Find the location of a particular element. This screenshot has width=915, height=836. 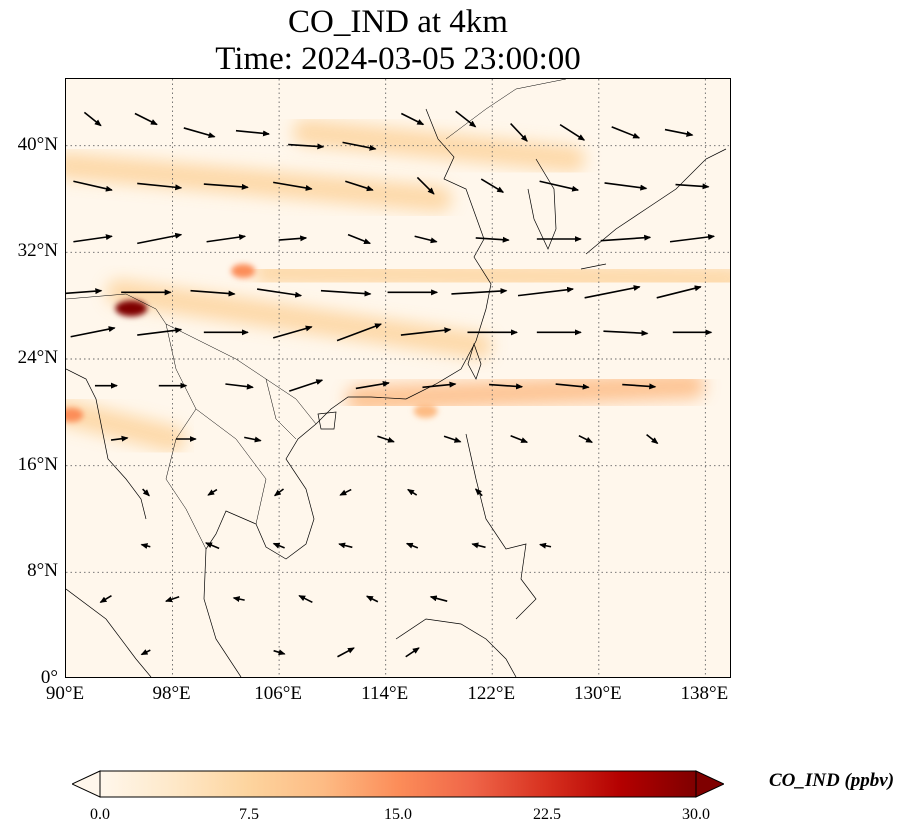

y-tick-label: 16°N is located at coordinates (37, 464).